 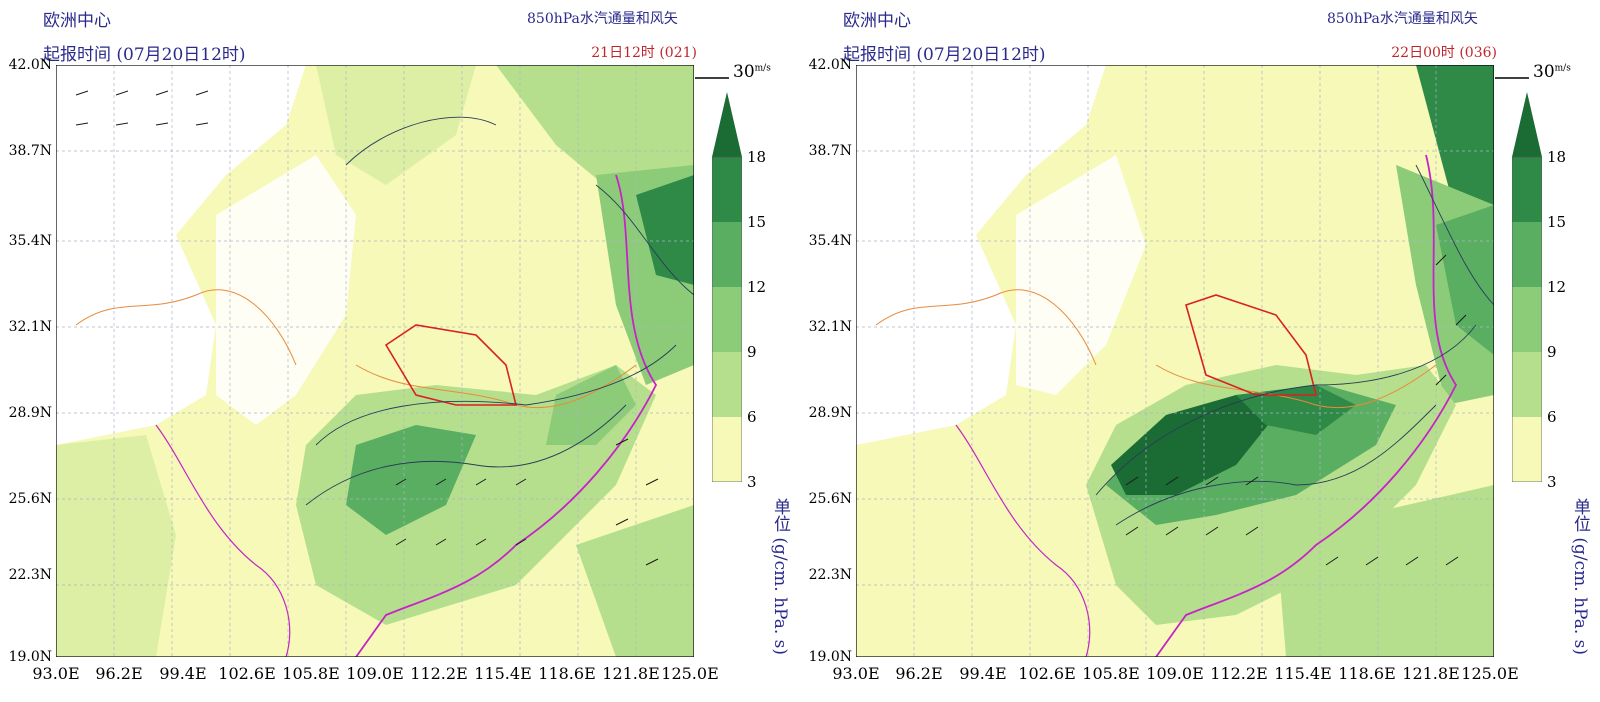 I want to click on valid-time: 22日00时 (036), so click(x=1444, y=53).